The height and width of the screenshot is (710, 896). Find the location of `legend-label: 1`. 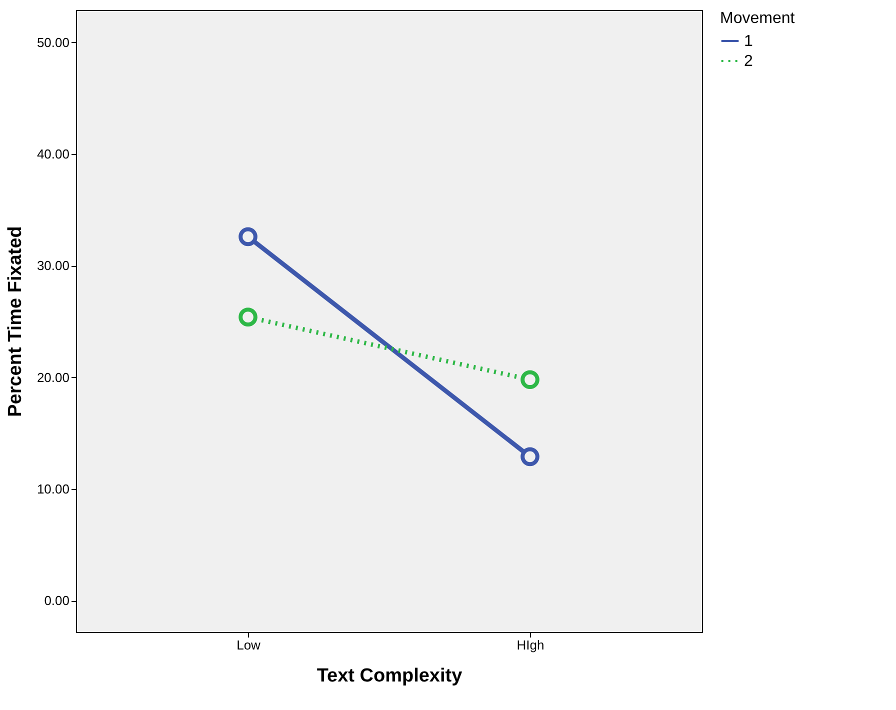

legend-label: 1 is located at coordinates (748, 41).